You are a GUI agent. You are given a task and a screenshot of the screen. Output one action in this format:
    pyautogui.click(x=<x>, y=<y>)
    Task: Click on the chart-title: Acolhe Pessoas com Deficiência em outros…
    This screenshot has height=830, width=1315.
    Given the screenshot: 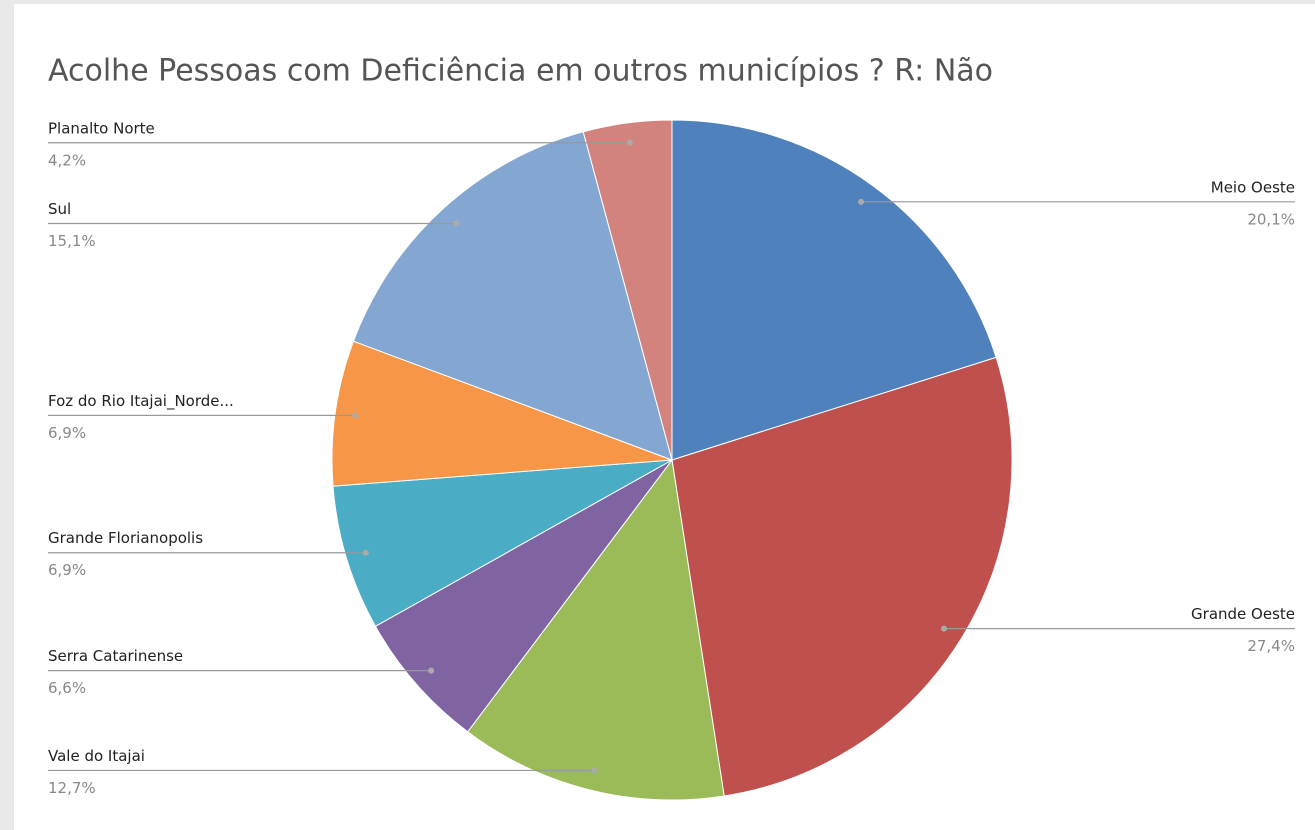 What is the action you would take?
    pyautogui.click(x=520, y=71)
    